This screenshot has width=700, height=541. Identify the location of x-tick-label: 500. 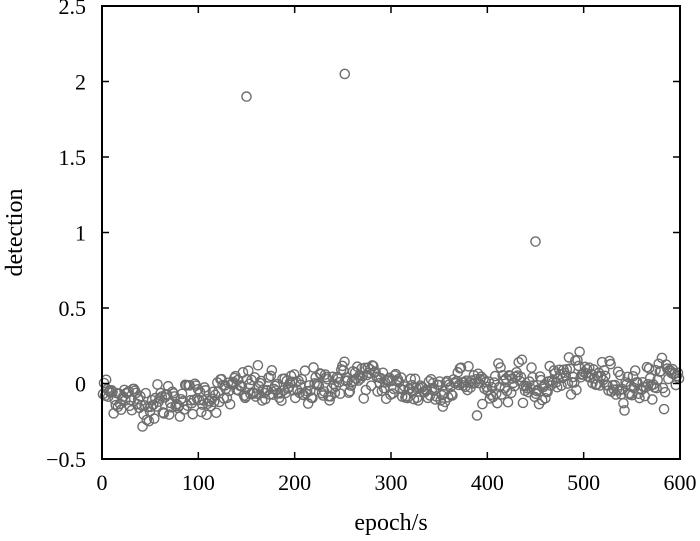
(583, 482).